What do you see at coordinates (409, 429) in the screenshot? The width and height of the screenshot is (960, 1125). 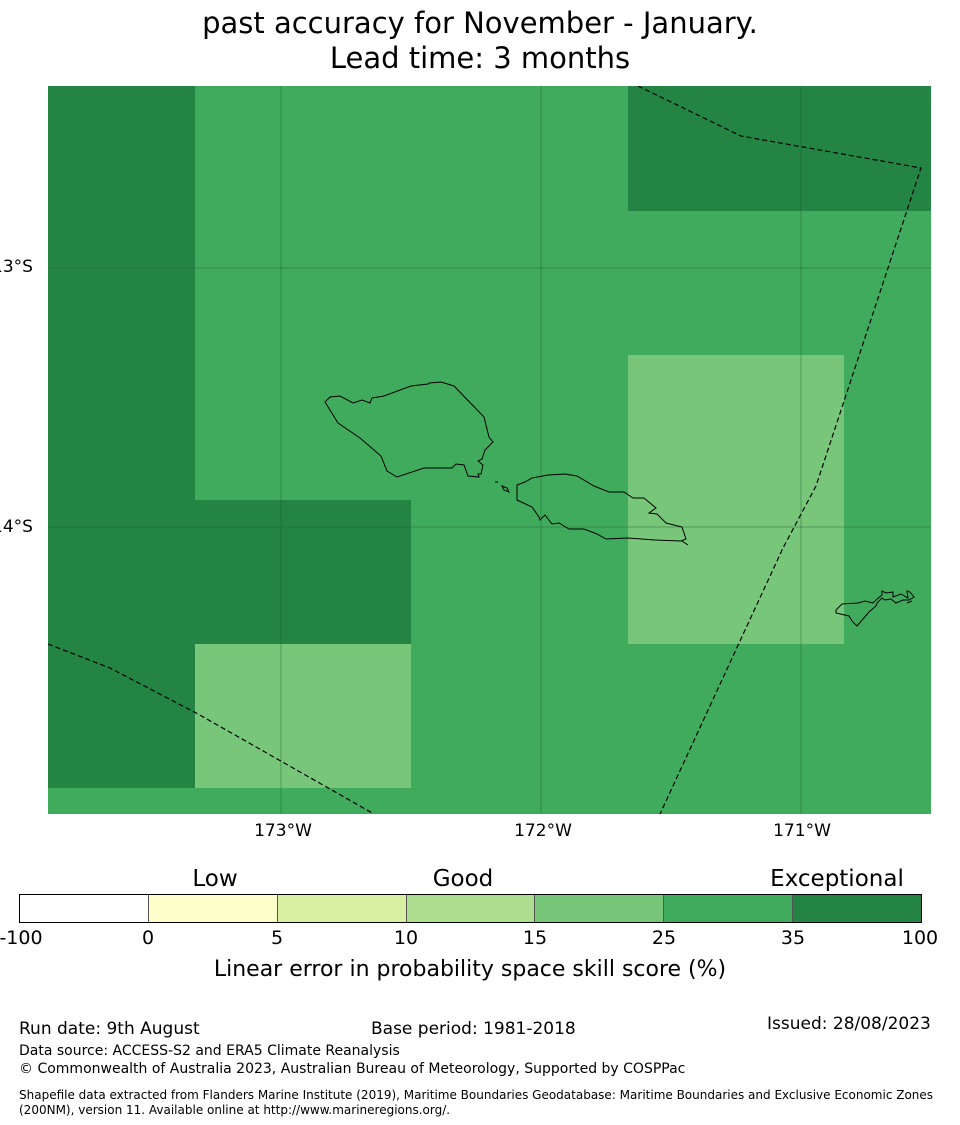 I see `savaii-island` at bounding box center [409, 429].